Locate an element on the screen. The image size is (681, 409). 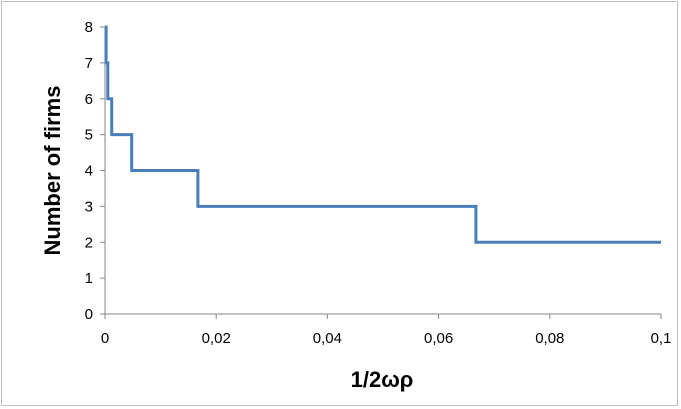
y-tick-label: 5 is located at coordinates (89, 135).